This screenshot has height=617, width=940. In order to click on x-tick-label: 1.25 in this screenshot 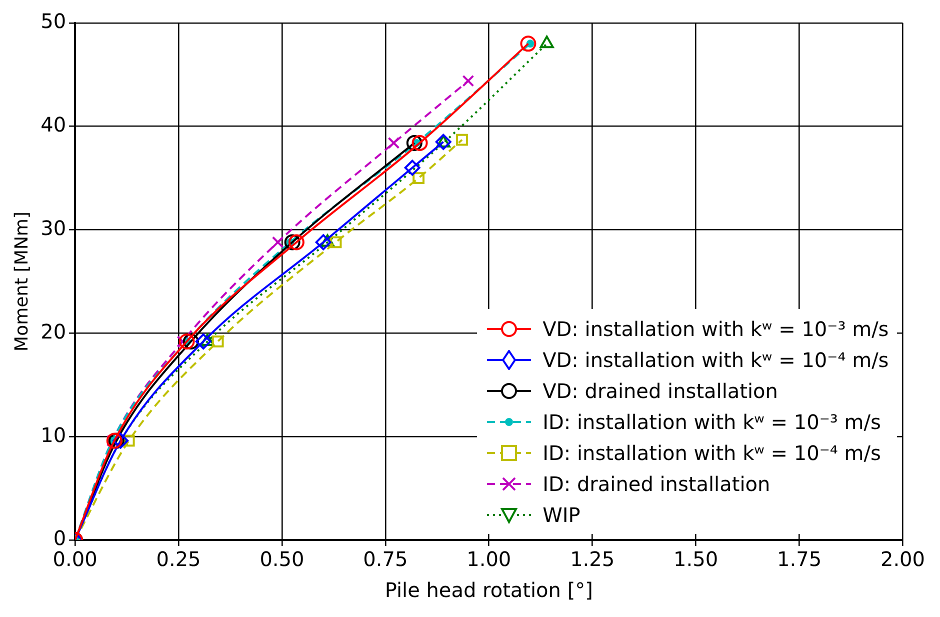, I will do `click(592, 559)`.